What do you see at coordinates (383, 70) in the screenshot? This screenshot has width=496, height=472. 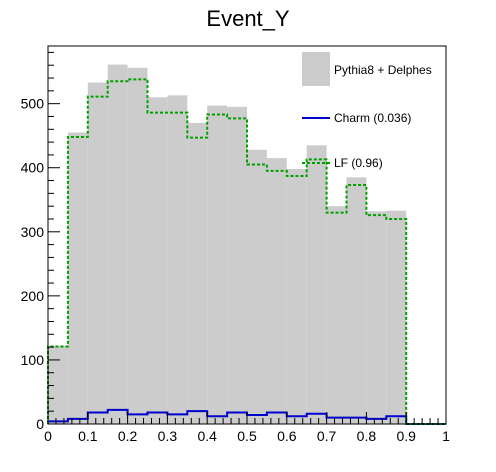 I see `legend-label-pythia: Pythia8 + Delphes` at bounding box center [383, 70].